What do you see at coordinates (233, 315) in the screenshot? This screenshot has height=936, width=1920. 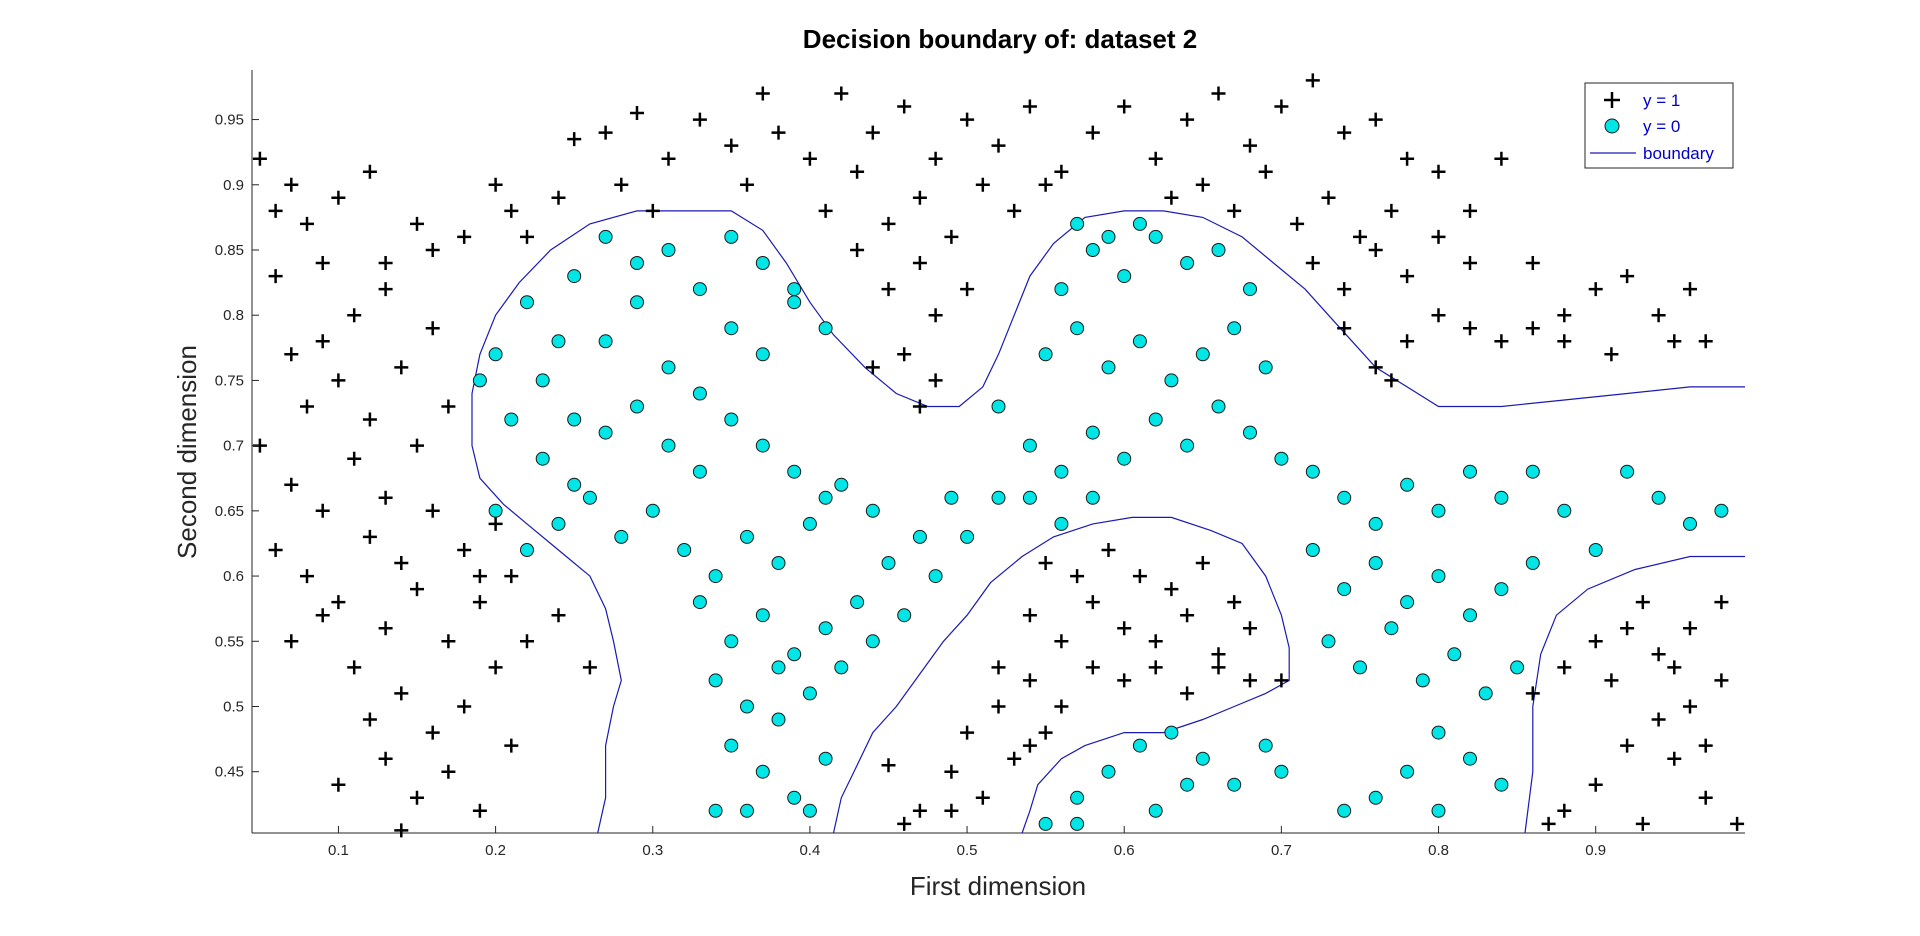 I see `y-tick-label: 0.8` at bounding box center [233, 315].